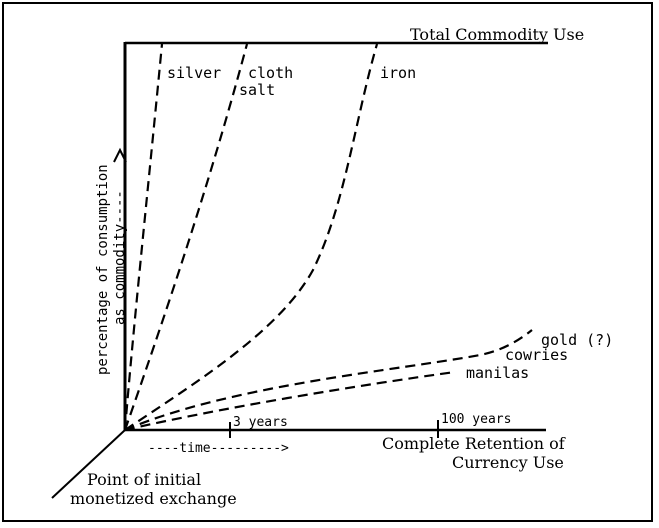 This screenshot has width=659, height=528. I want to click on tick-label-100-years: 100 years, so click(476, 419).